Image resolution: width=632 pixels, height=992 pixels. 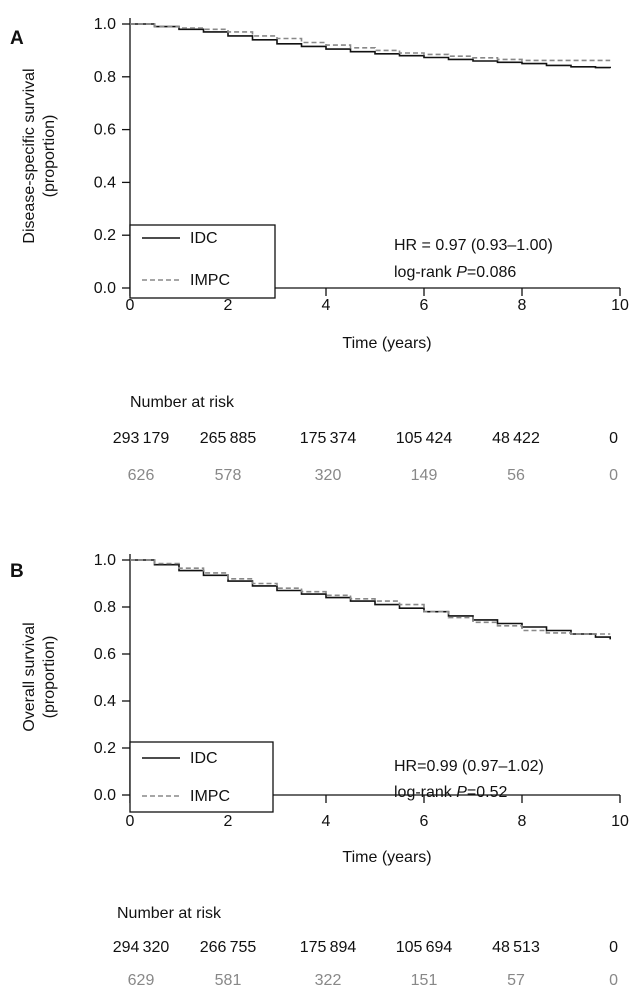 I want to click on risk-value-impc: 626, so click(x=141, y=475).